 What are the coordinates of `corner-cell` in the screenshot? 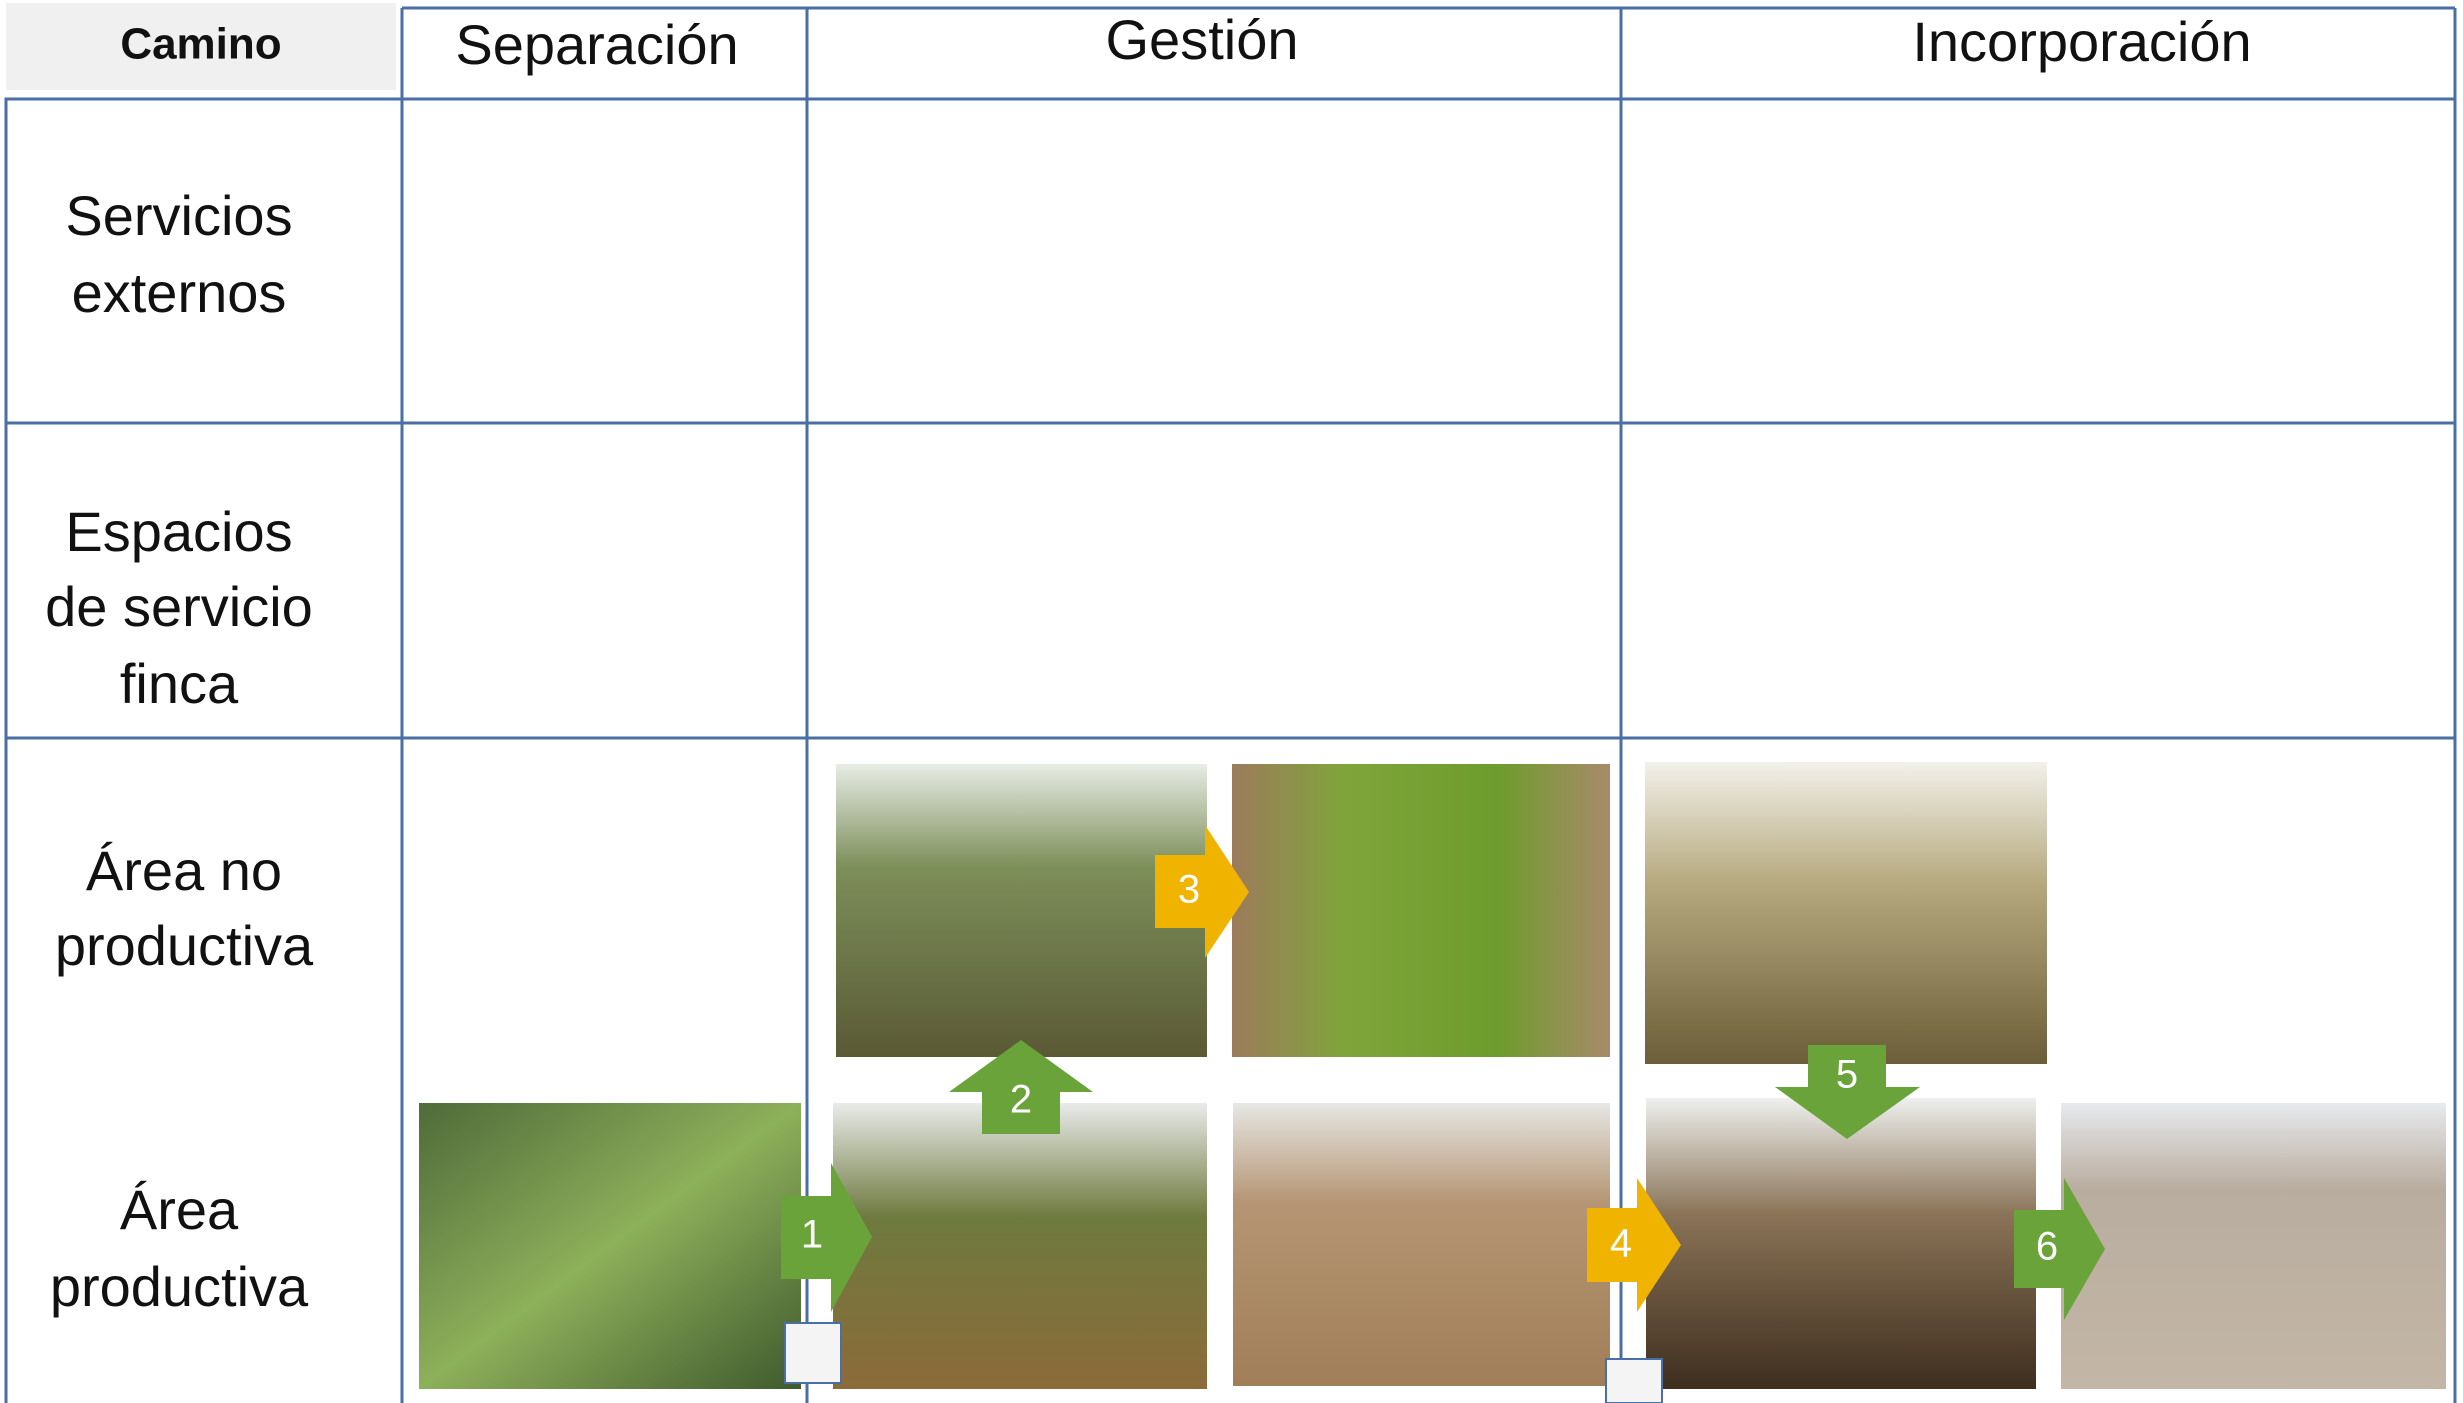 It's located at (201, 46).